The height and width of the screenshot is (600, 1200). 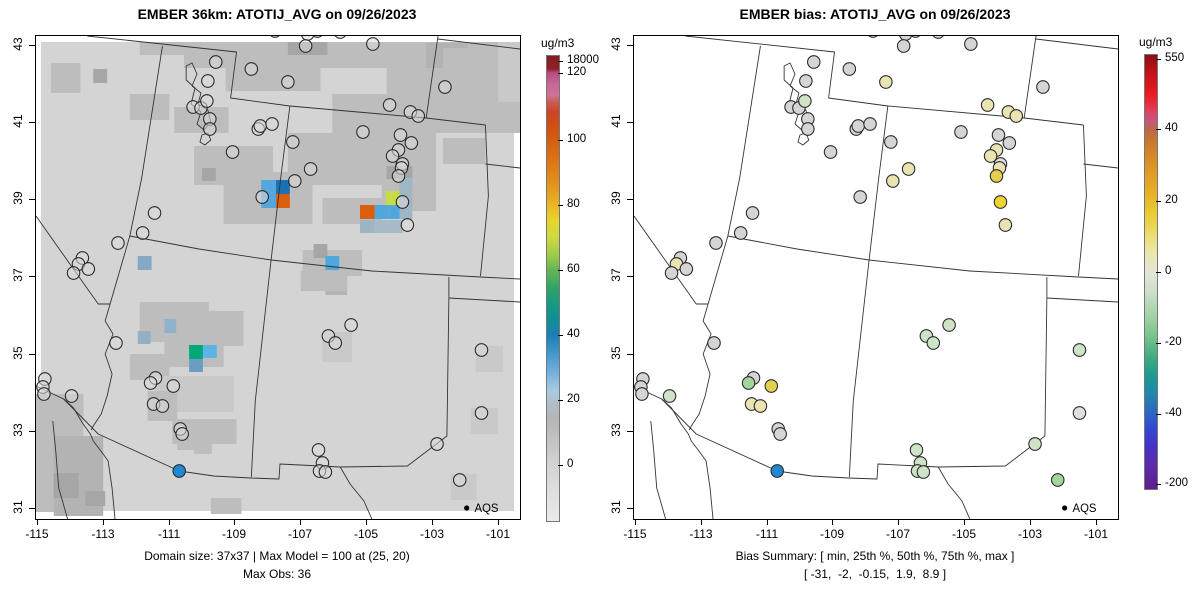 I want to click on y-axis-label: 43, so click(x=18, y=44).